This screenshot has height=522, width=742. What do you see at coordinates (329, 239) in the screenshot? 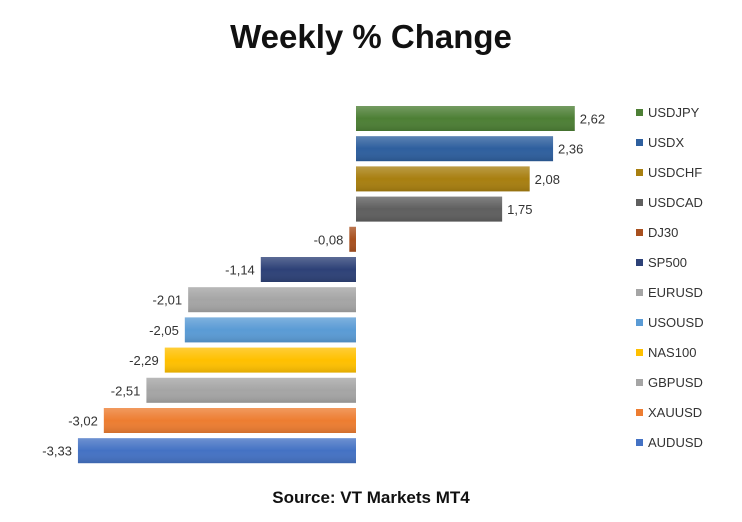
I see `value-label-dj30: -0,08` at bounding box center [329, 239].